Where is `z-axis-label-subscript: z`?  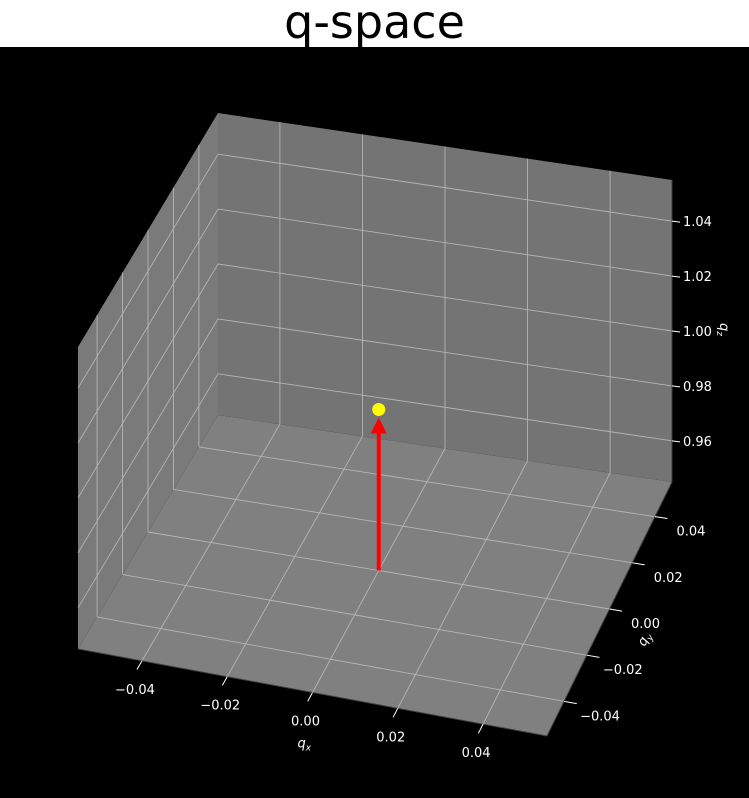 z-axis-label-subscript: z is located at coordinates (719, 333).